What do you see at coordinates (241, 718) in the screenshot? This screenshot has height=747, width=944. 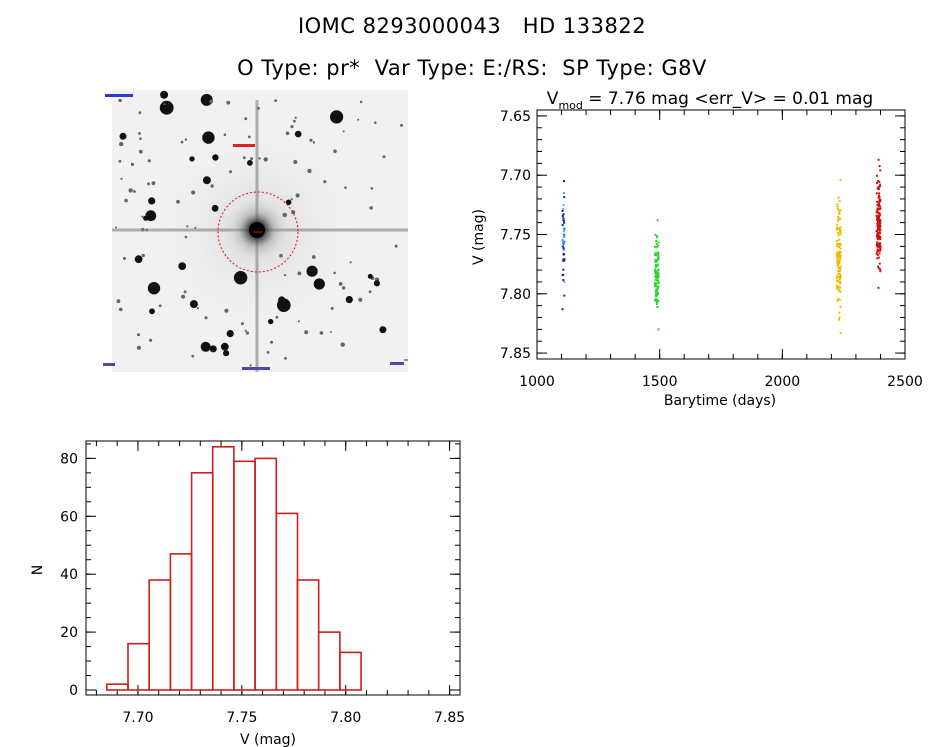 I see `histogram-x-tick-label: 7.75` at bounding box center [241, 718].